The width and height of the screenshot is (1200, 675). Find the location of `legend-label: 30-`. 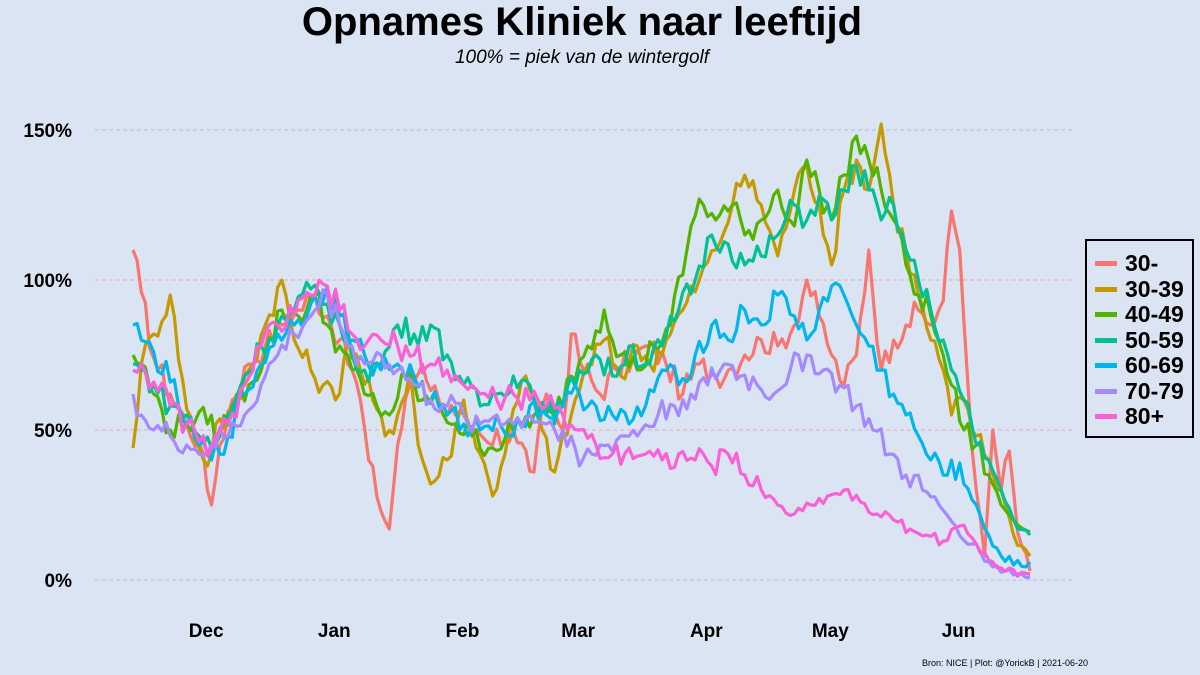

legend-label: 30- is located at coordinates (1142, 263).